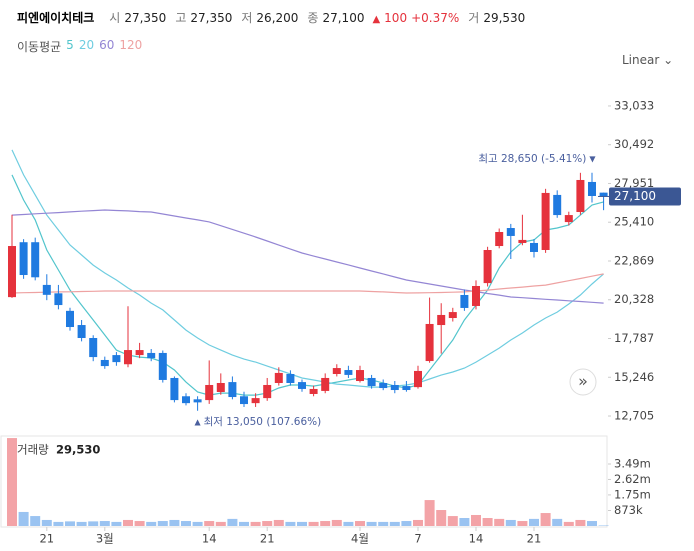  What do you see at coordinates (632, 479) in the screenshot?
I see `volume-tick-label: 2.62m` at bounding box center [632, 479].